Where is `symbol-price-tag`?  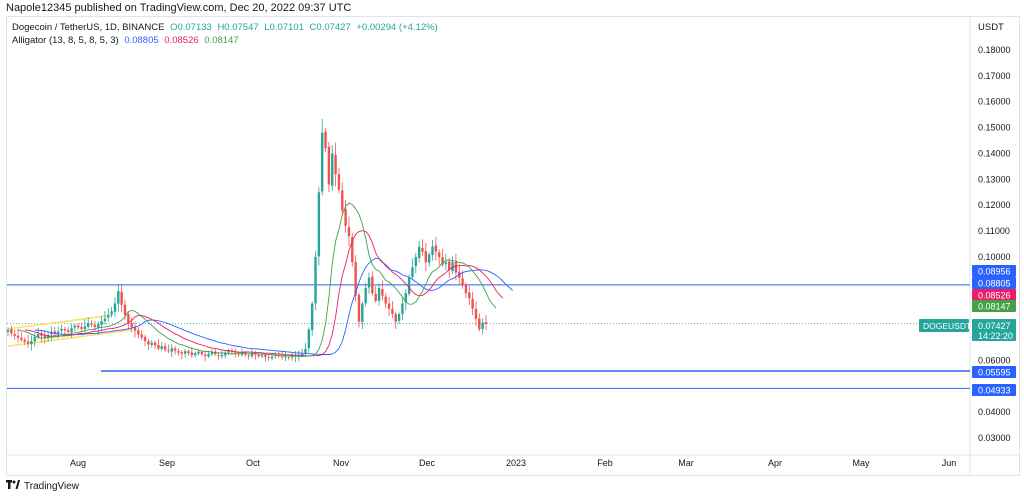
symbol-price-tag is located at coordinates (944, 325).